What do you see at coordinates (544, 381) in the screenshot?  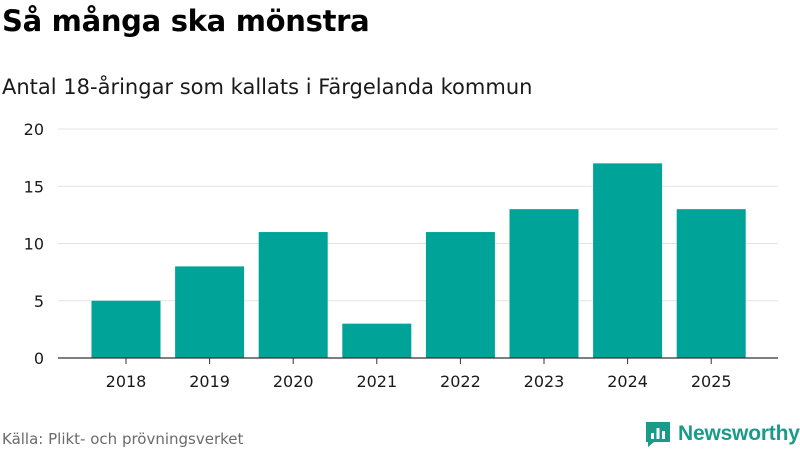 I see `x-tick-label: 2023` at bounding box center [544, 381].